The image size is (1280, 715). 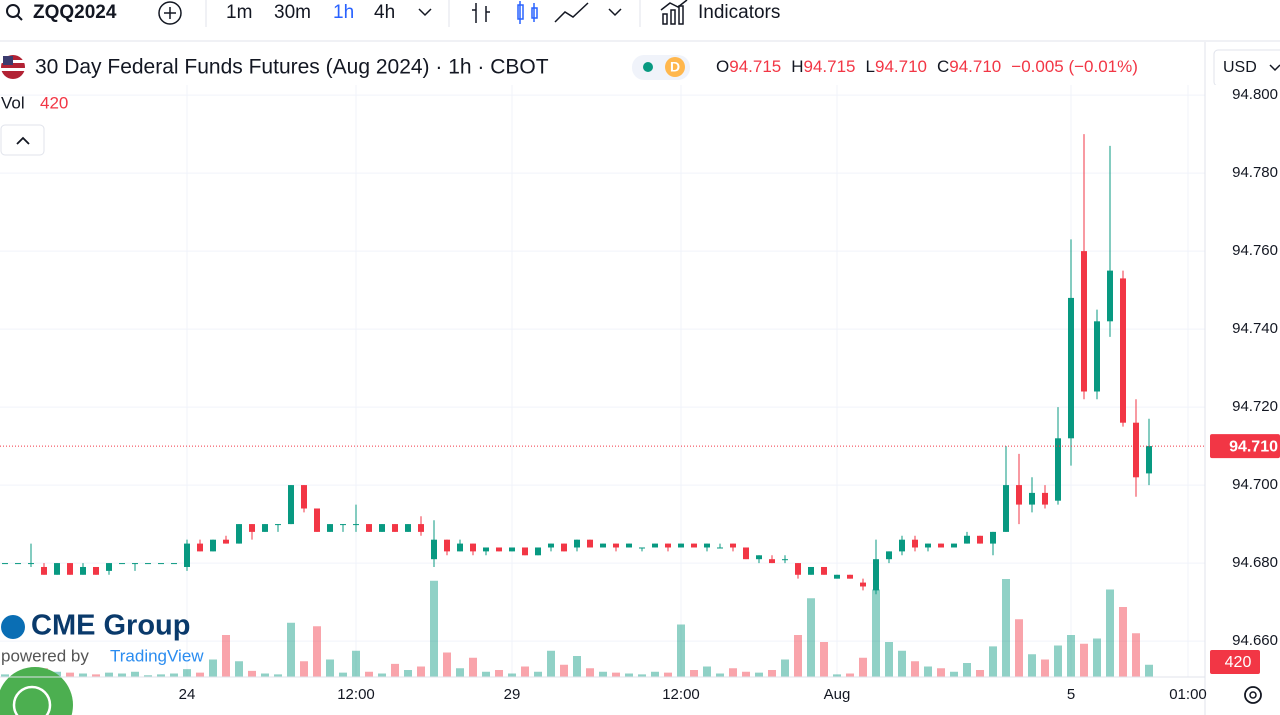 What do you see at coordinates (425, 12) in the screenshot?
I see `interval-menu` at bounding box center [425, 12].